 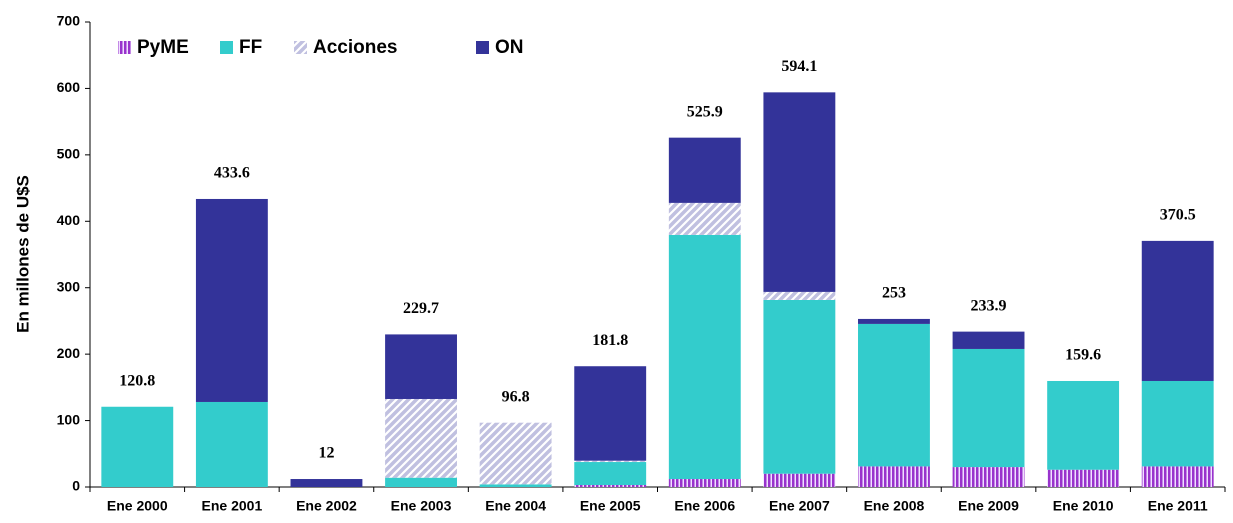 What do you see at coordinates (610, 506) in the screenshot?
I see `x-tick-label: Ene 2005` at bounding box center [610, 506].